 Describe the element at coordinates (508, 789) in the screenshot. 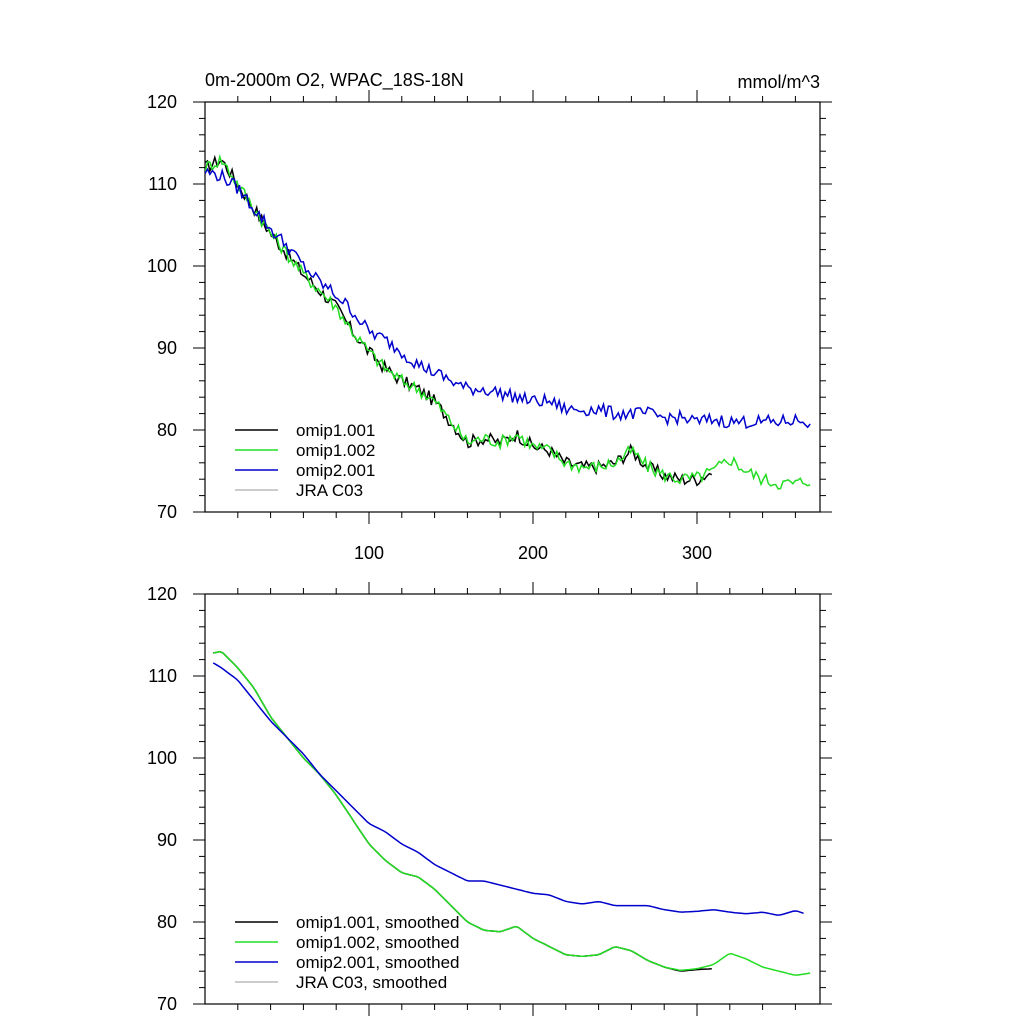

I see `series-line-omip2-001-smoothed` at that location.